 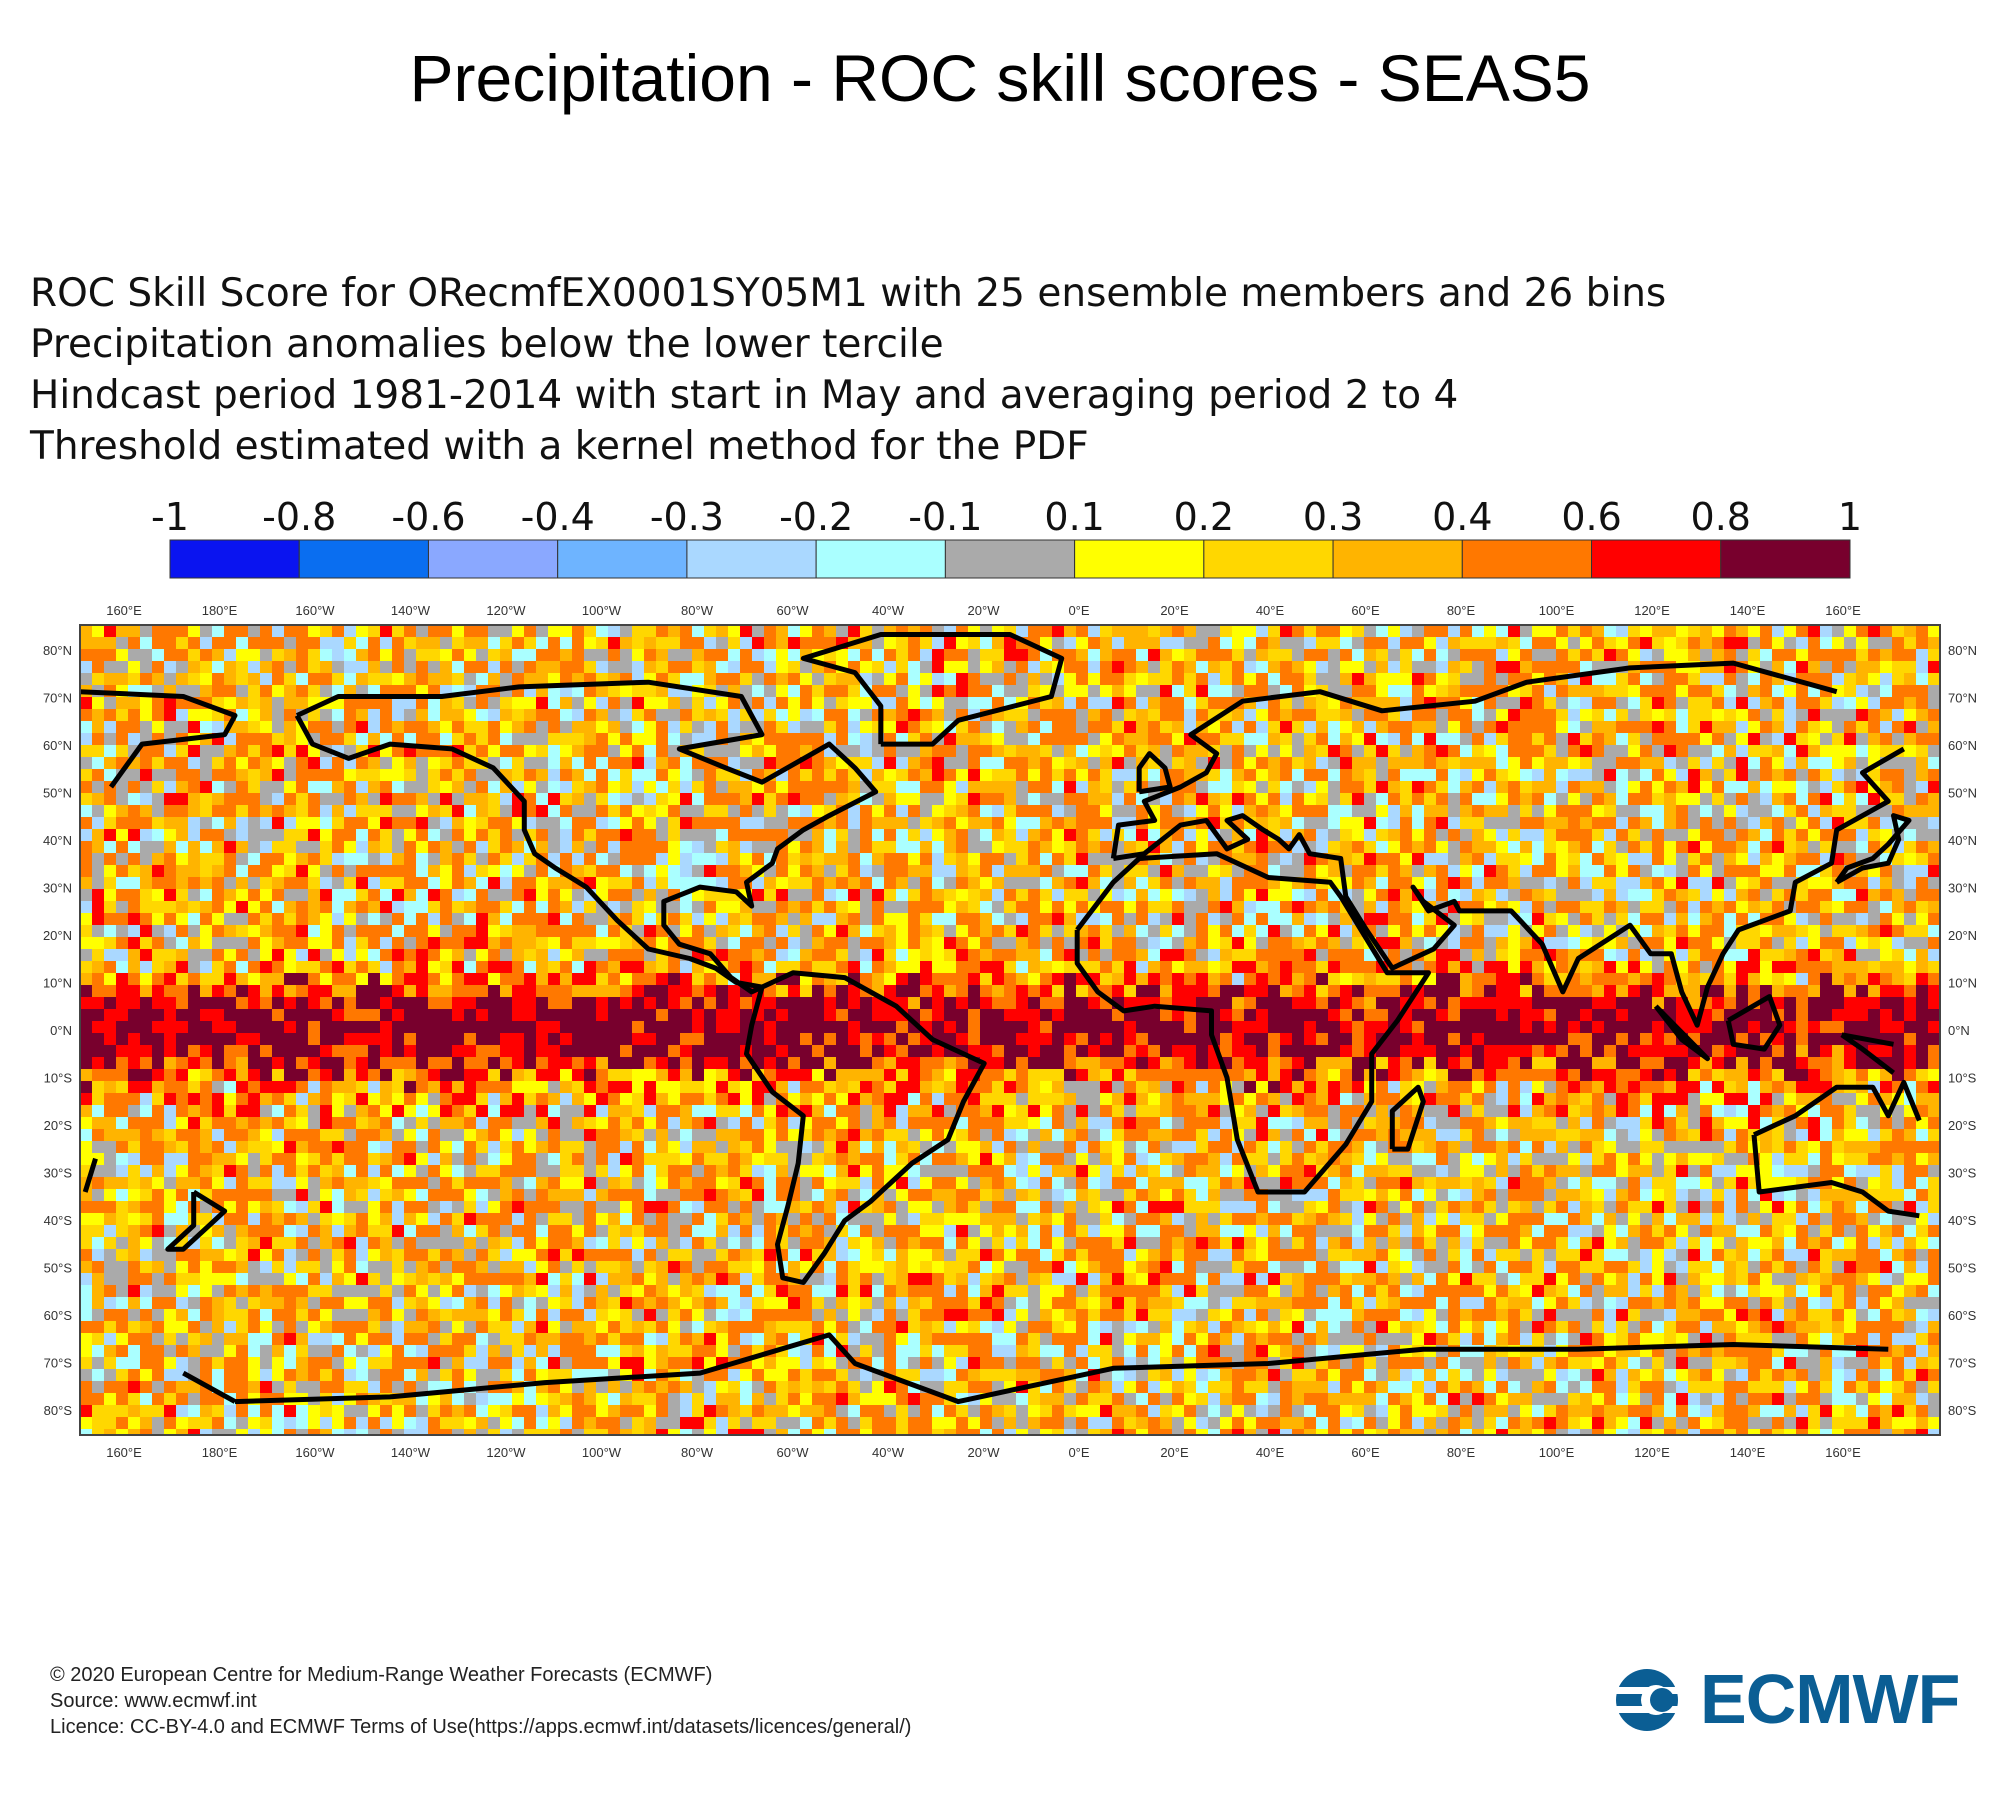 What do you see at coordinates (1000, 78) in the screenshot?
I see `page-title: Precipitation - ROC skill scores - SEAS5` at bounding box center [1000, 78].